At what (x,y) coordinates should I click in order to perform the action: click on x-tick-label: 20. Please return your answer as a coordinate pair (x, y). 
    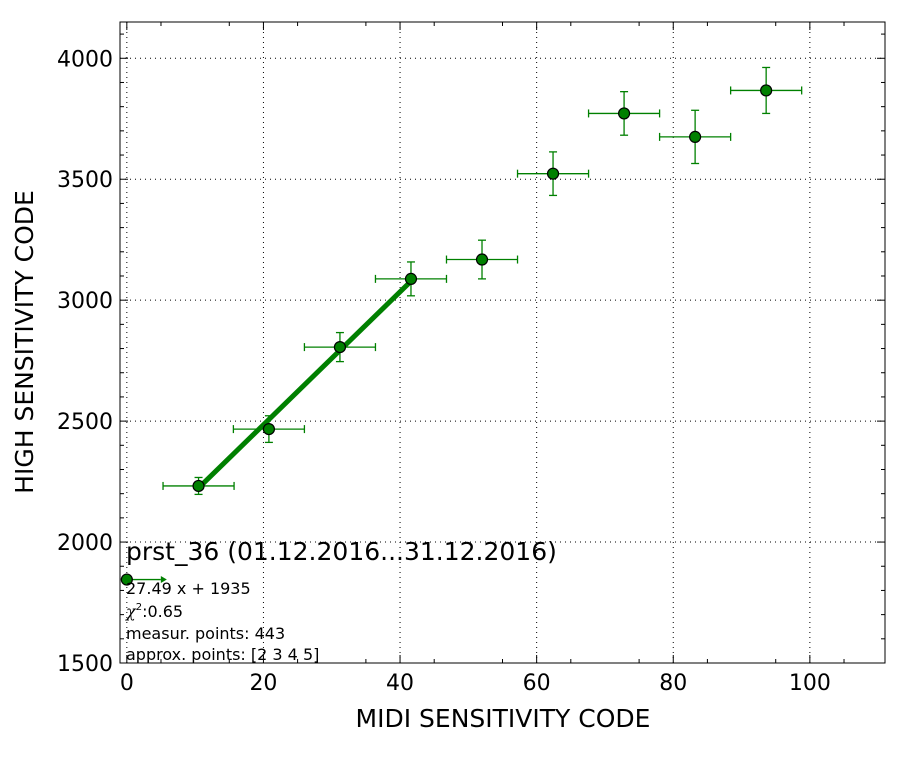
    Looking at the image, I should click on (263, 683).